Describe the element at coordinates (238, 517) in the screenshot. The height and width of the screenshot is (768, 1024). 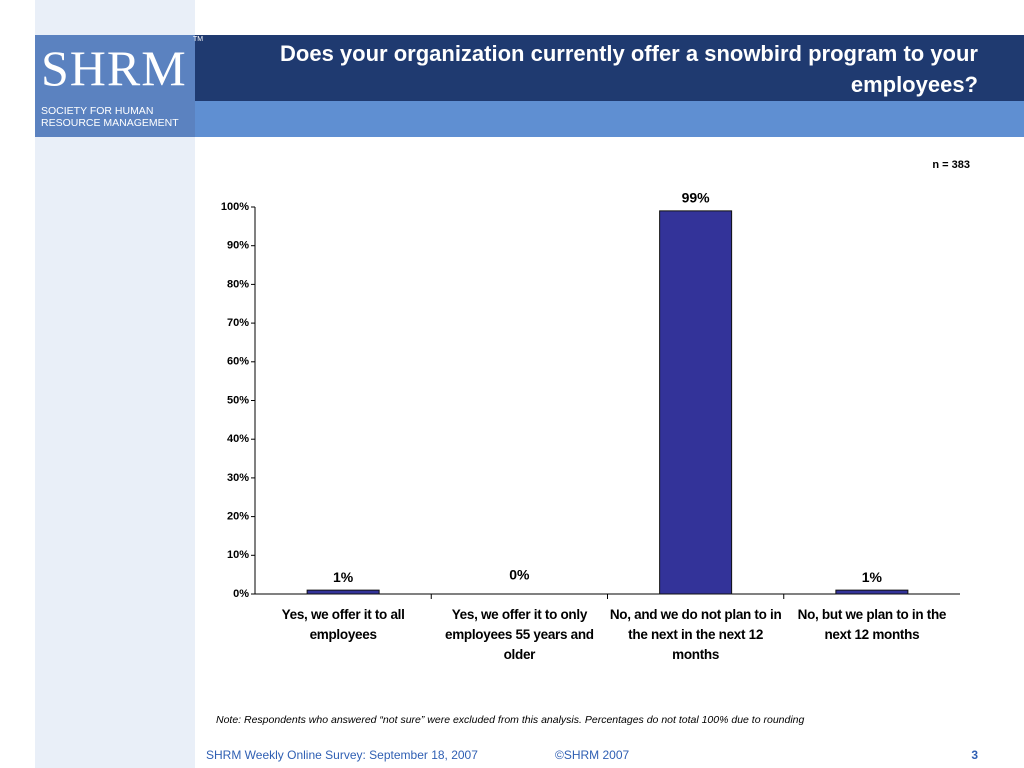
I see `y-tick-label: 20%` at that location.